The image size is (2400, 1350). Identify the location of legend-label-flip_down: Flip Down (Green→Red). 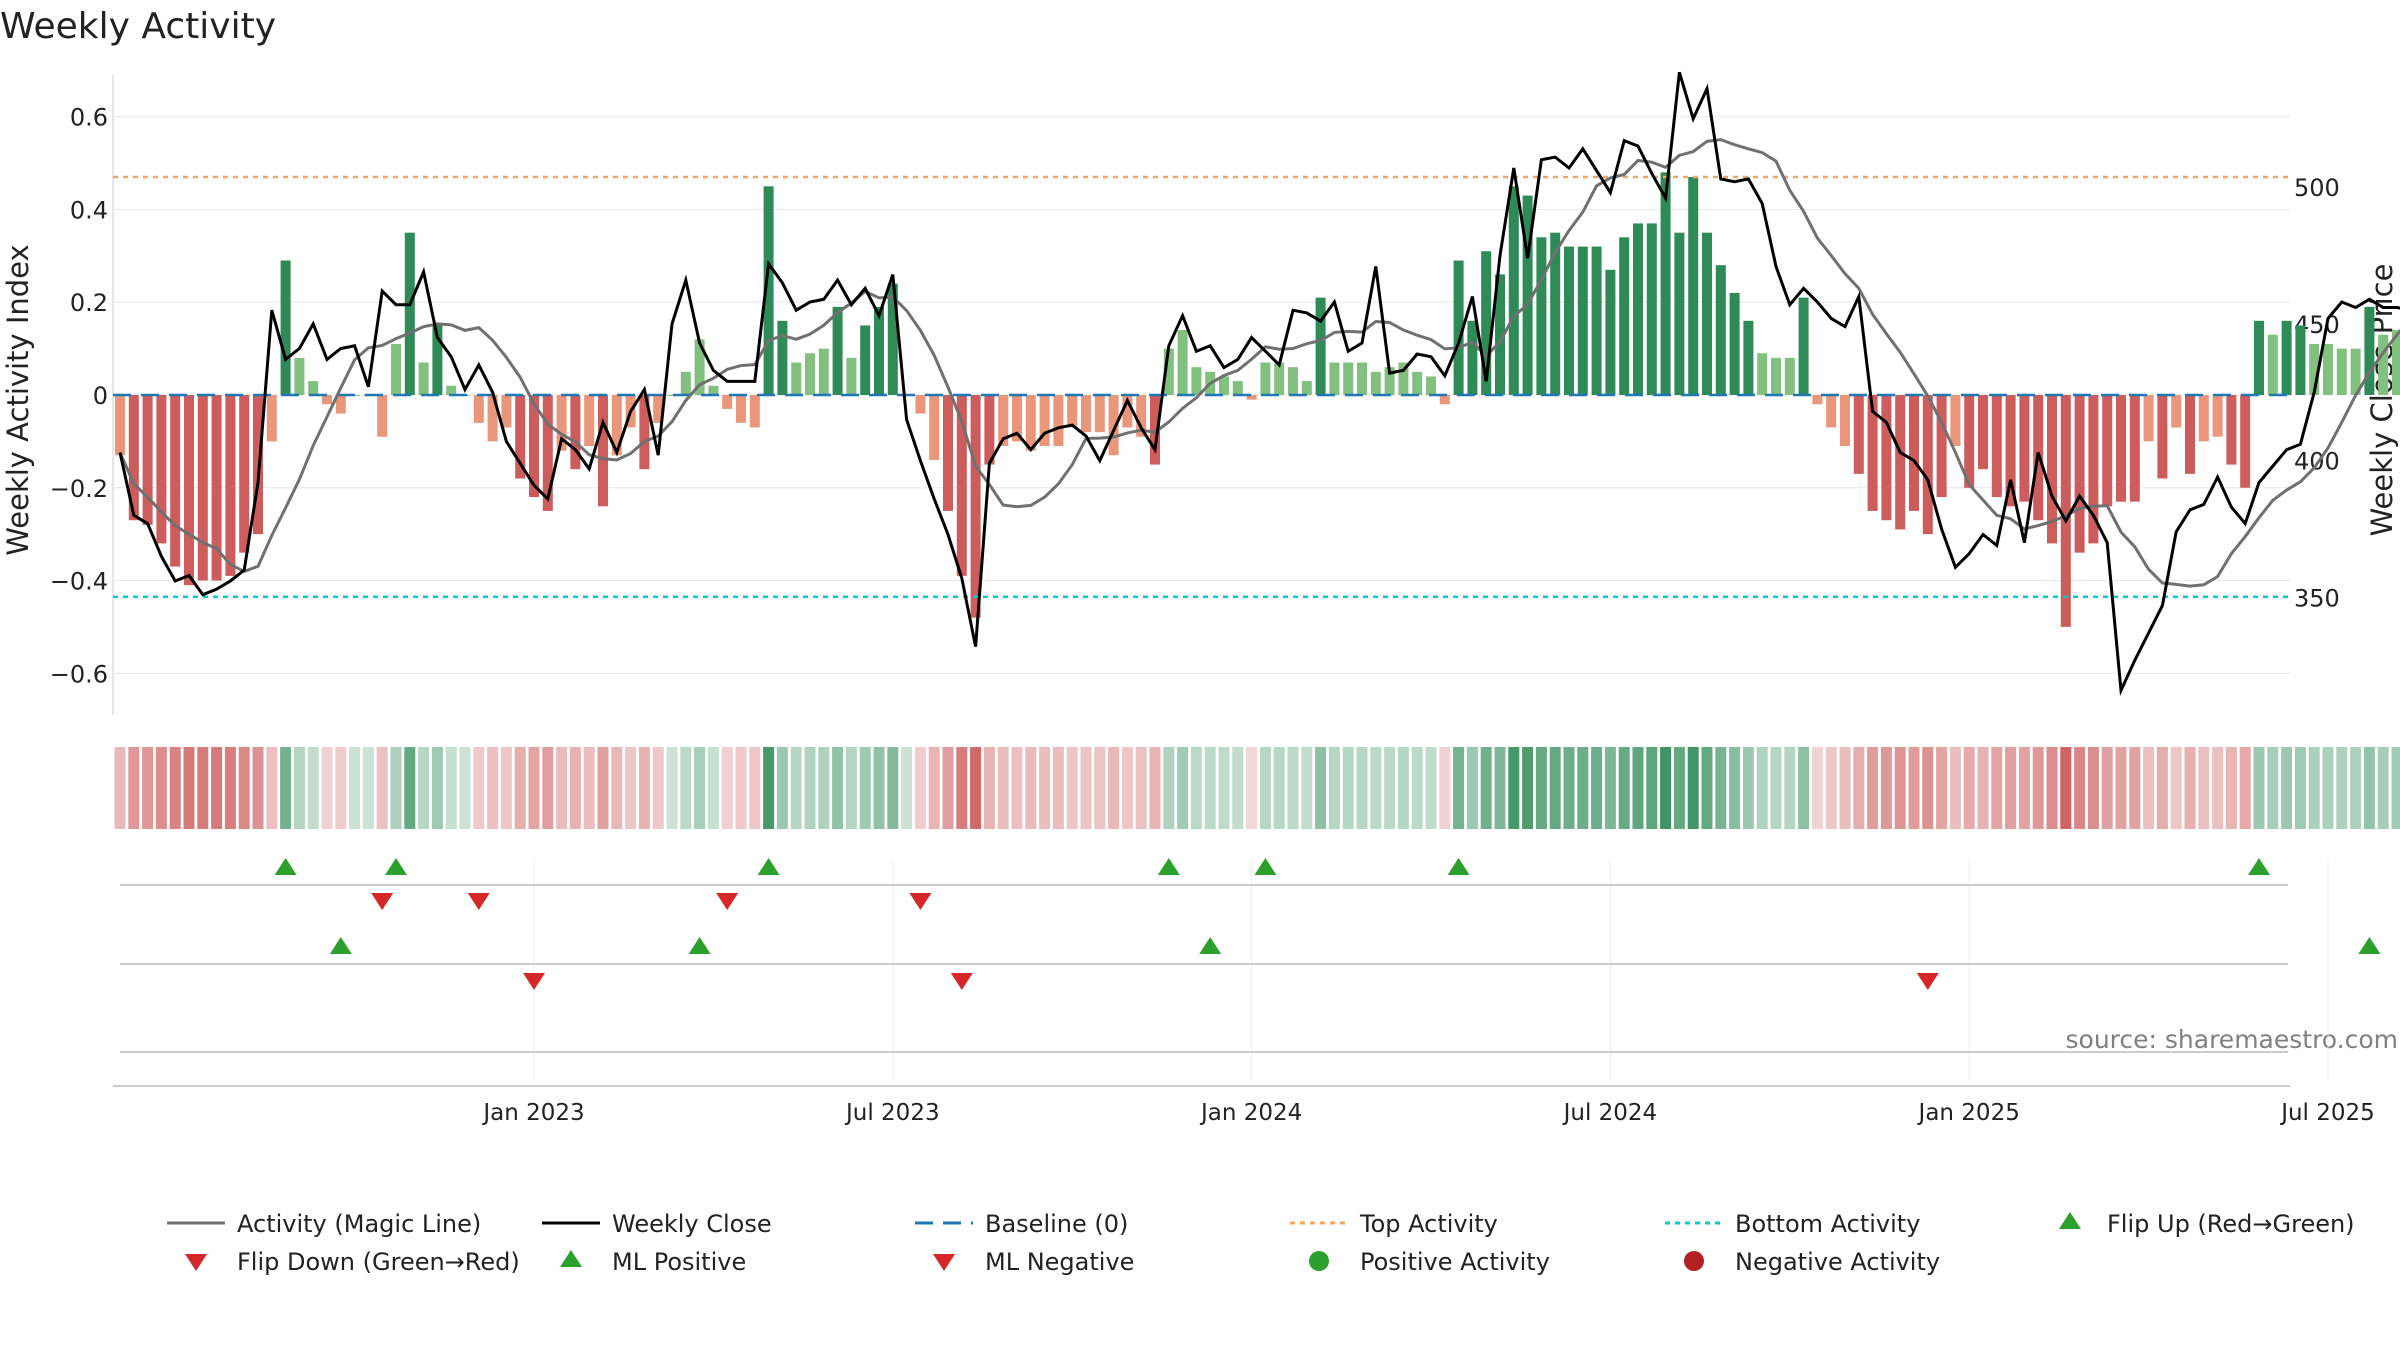
(378, 1262).